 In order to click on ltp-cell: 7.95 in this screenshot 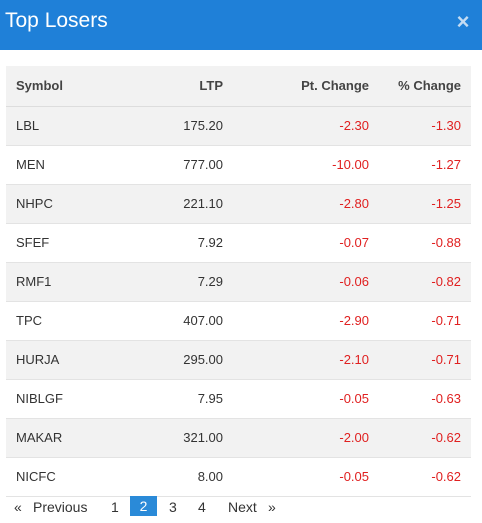, I will do `click(177, 399)`.